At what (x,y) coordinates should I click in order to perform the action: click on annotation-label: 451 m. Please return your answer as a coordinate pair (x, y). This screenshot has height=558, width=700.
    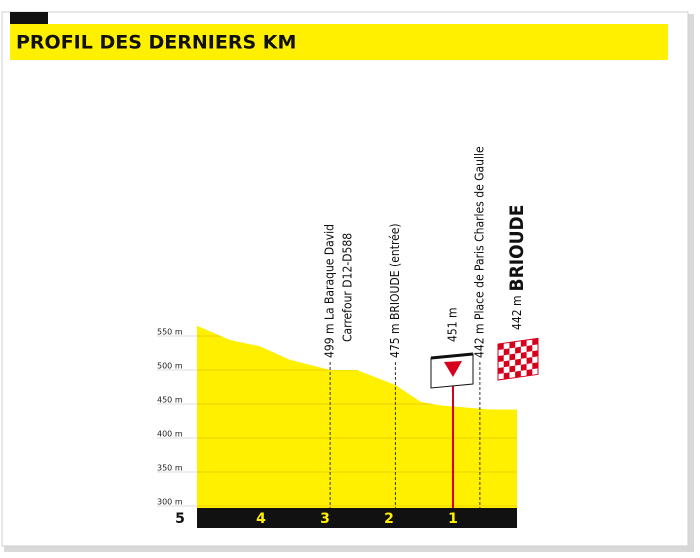
    Looking at the image, I should click on (453, 324).